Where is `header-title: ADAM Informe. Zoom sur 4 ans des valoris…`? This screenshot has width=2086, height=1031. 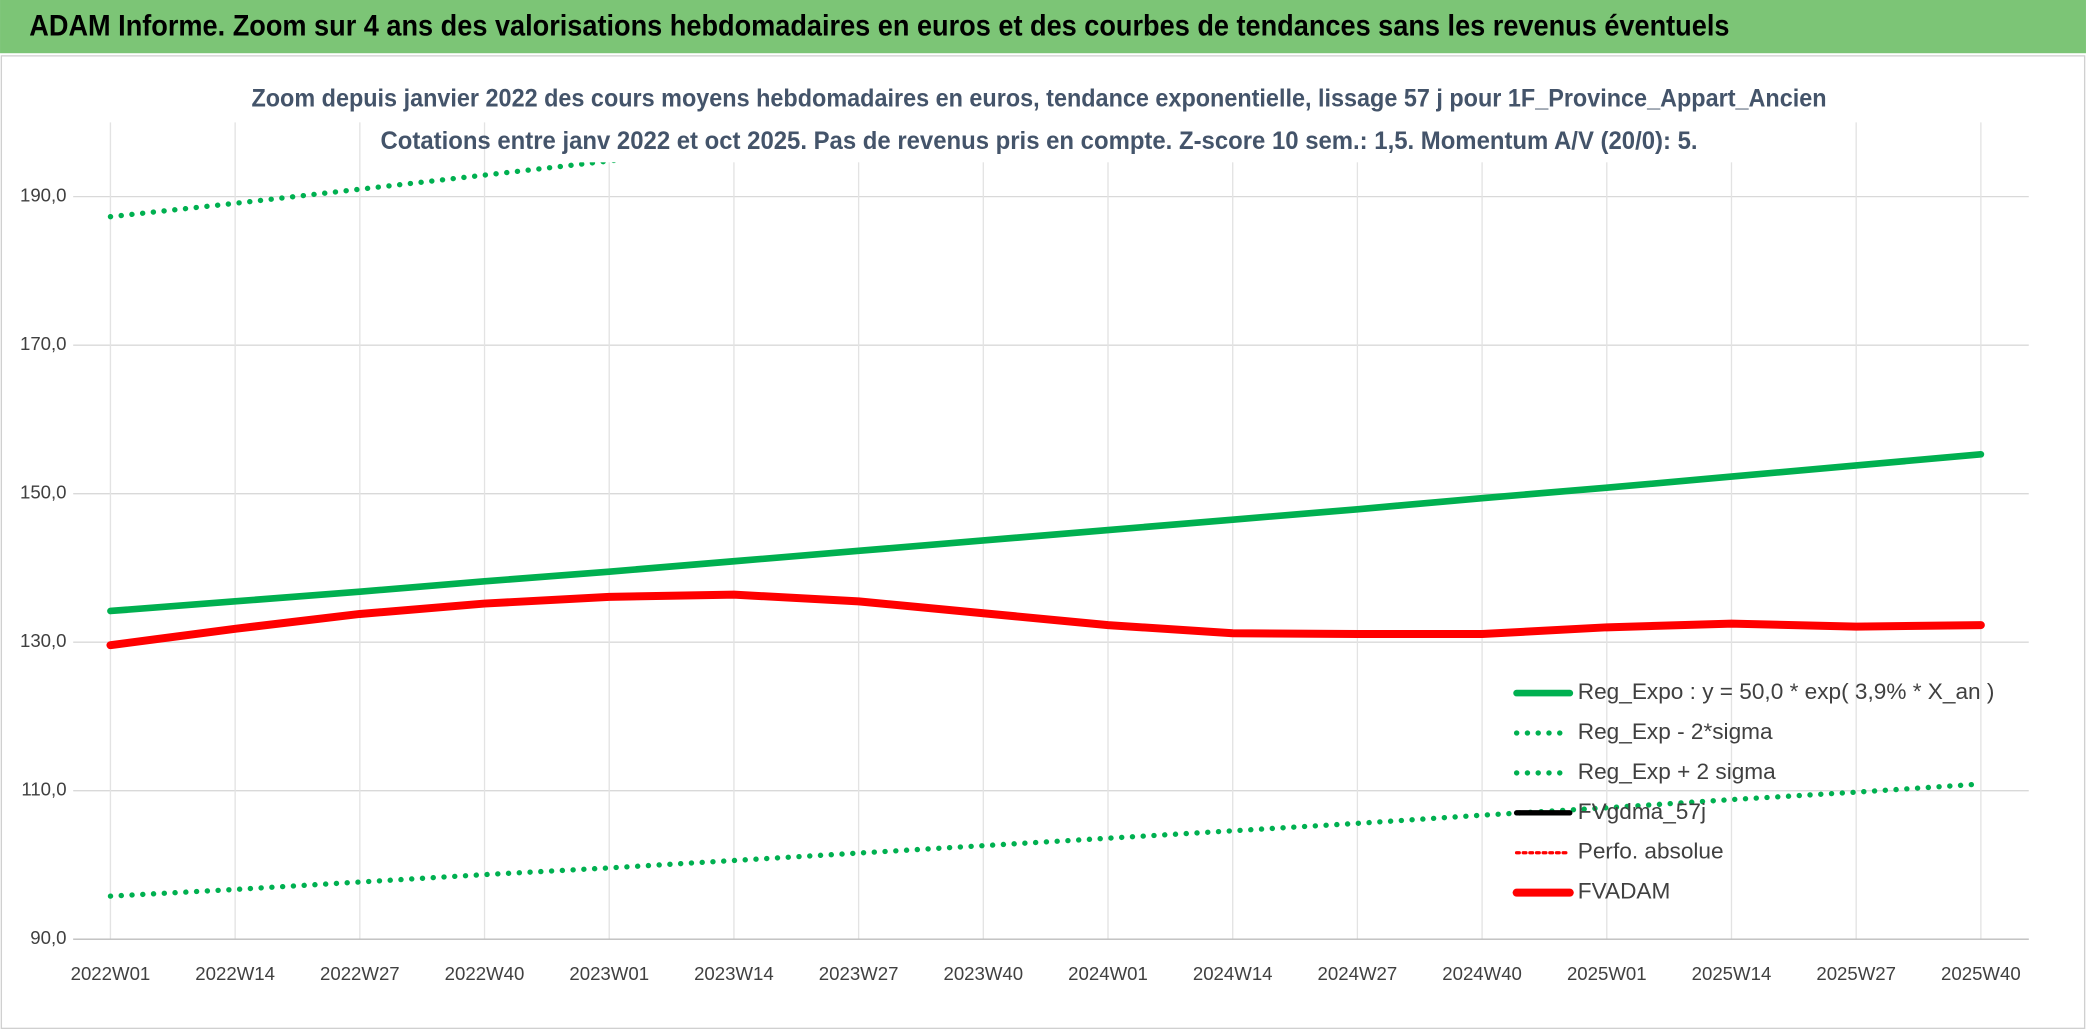 header-title: ADAM Informe. Zoom sur 4 ans des valoris… is located at coordinates (879, 27).